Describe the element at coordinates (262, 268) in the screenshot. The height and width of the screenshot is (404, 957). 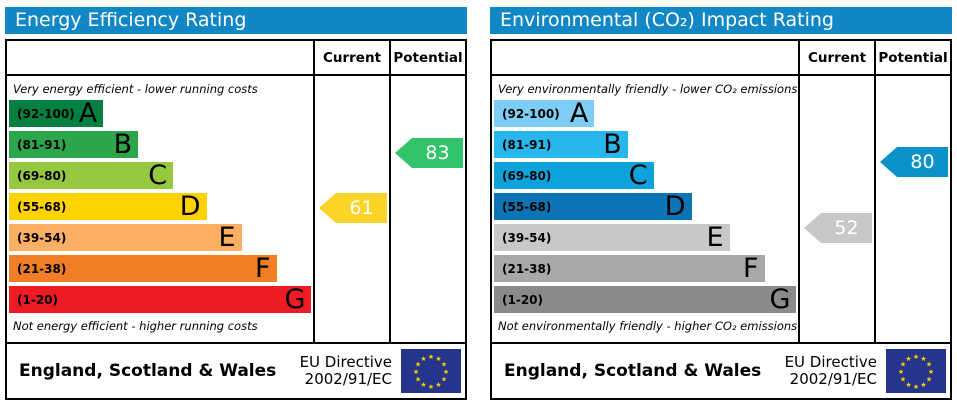
I see `band-letter: F` at that location.